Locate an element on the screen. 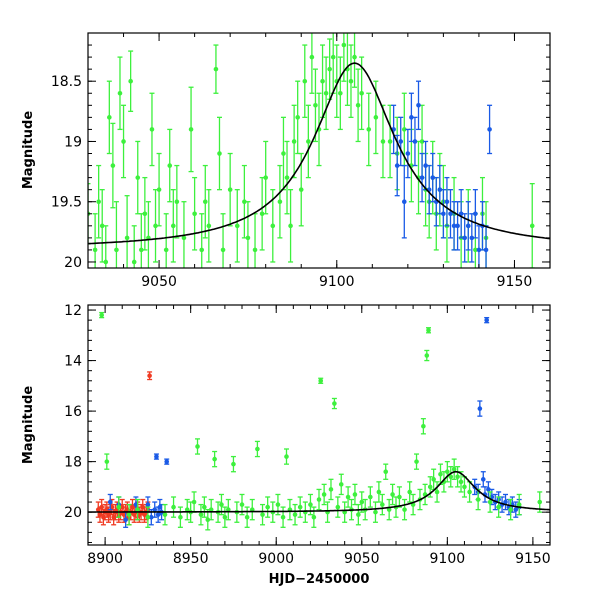  x-tick-label: 9000 is located at coordinates (276, 559).